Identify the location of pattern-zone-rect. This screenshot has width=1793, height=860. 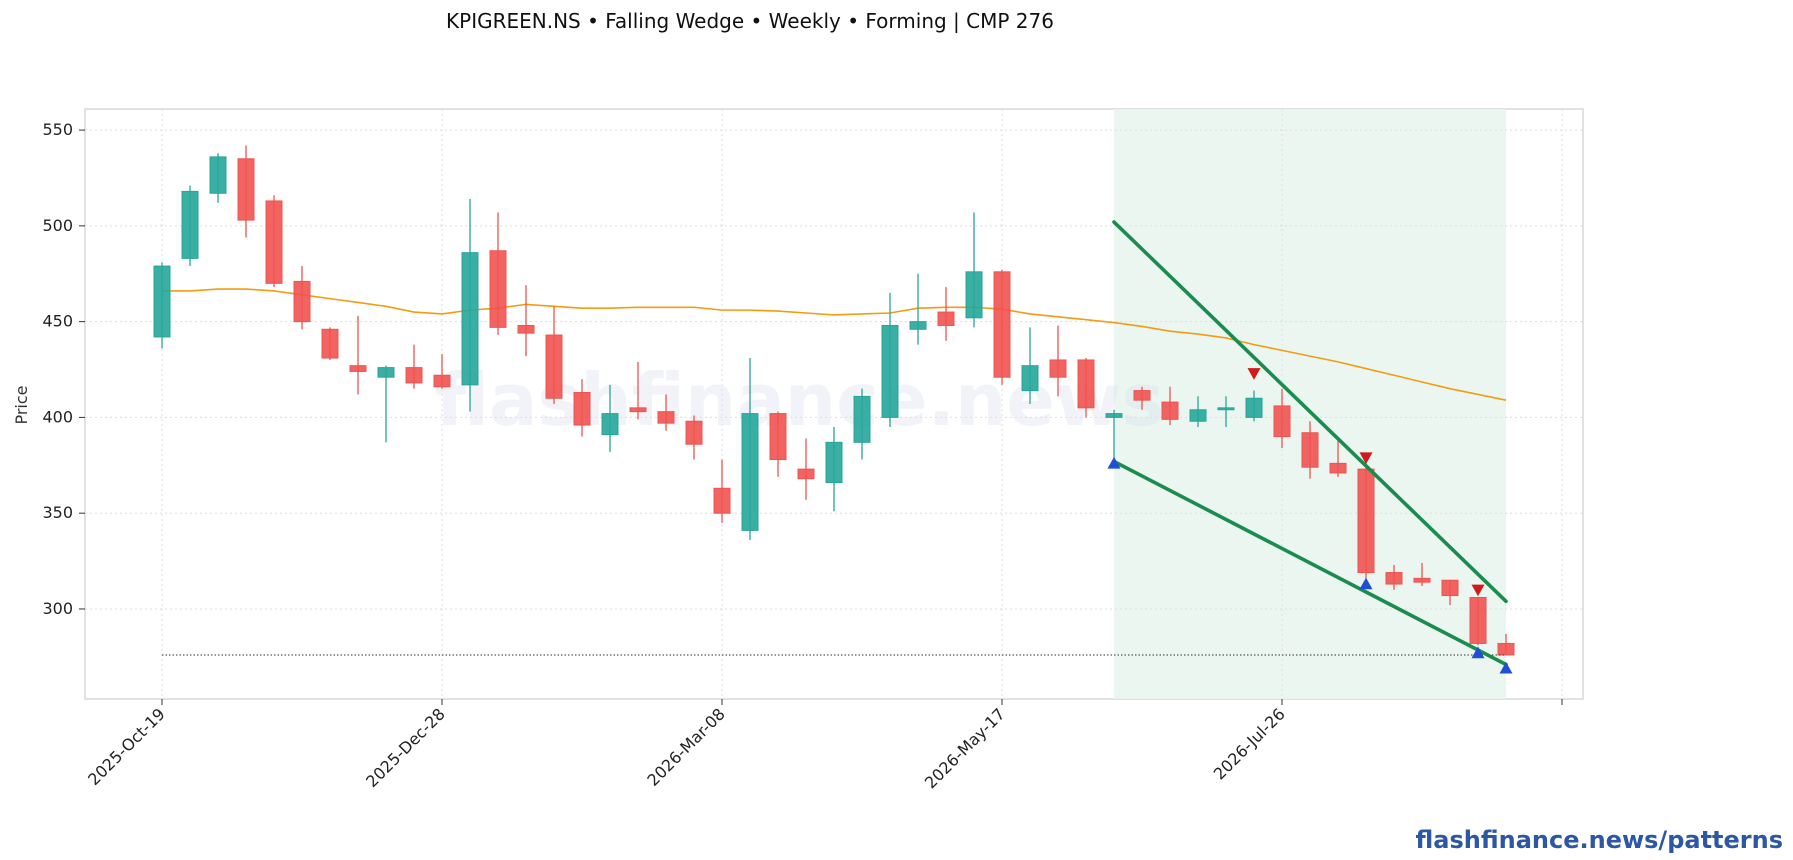
(1310, 404).